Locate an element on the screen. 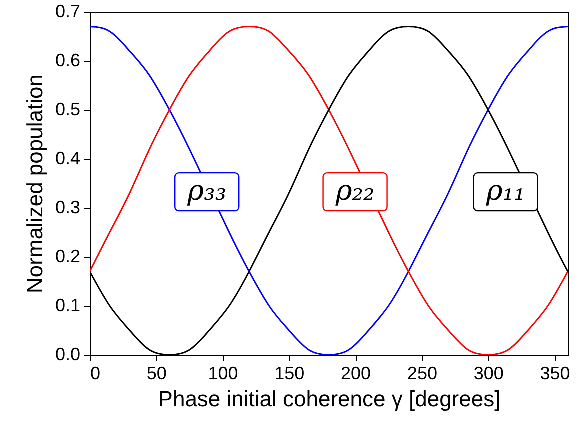  x-axis-title: Phase initial coherence γ [degrees] is located at coordinates (329, 399).